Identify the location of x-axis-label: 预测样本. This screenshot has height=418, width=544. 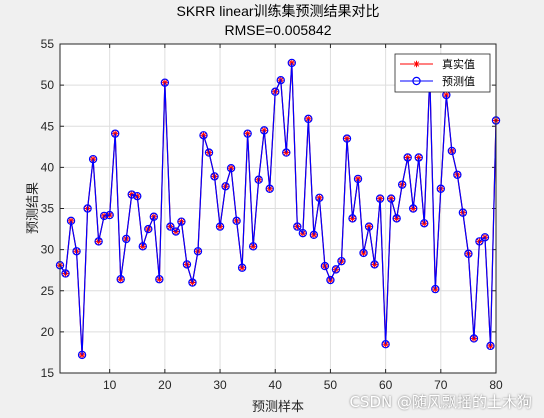
(278, 407).